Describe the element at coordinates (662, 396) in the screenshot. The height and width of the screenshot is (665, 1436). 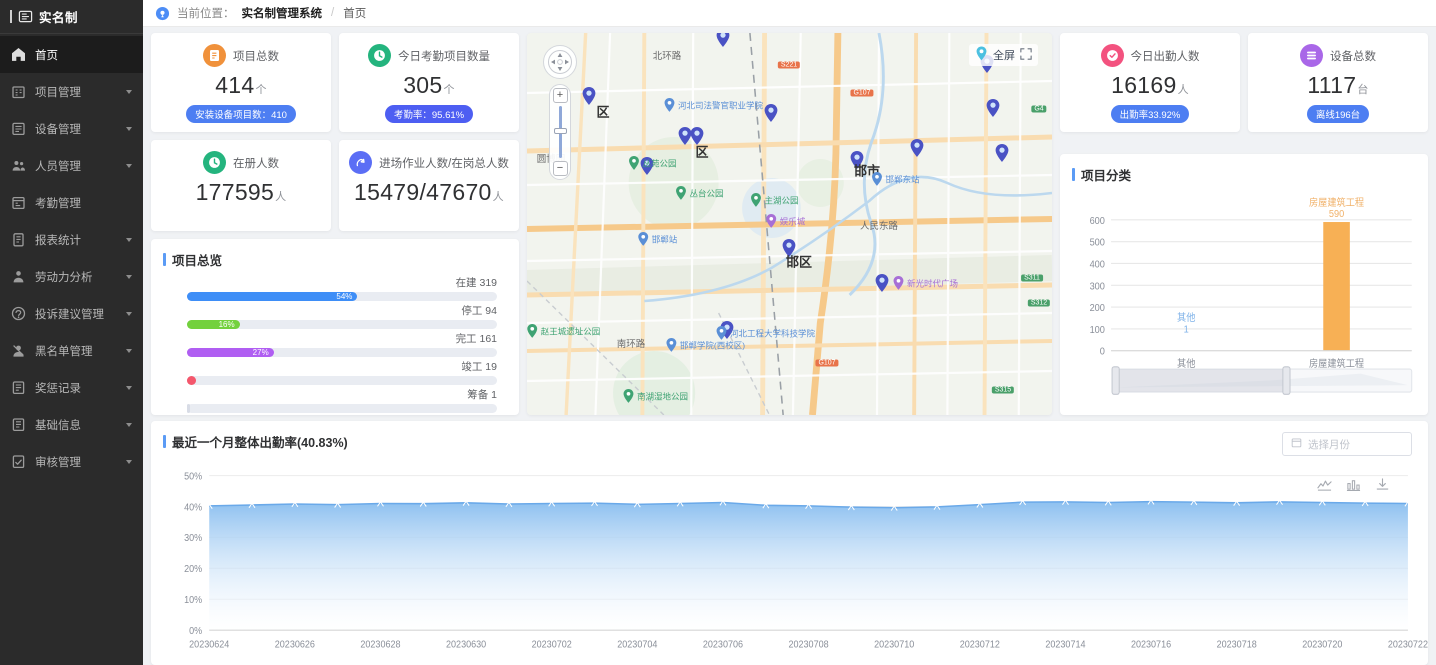
I see `poi-label: 南湖湿地公园` at that location.